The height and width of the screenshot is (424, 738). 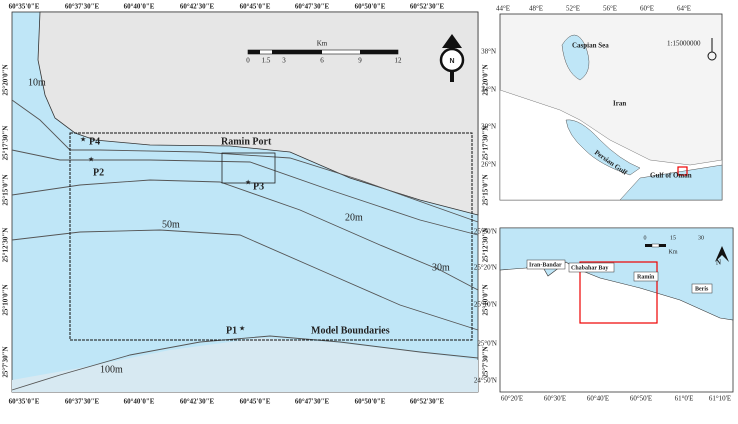 What do you see at coordinates (684, 9) in the screenshot?
I see `lon-label: 64°E` at bounding box center [684, 9].